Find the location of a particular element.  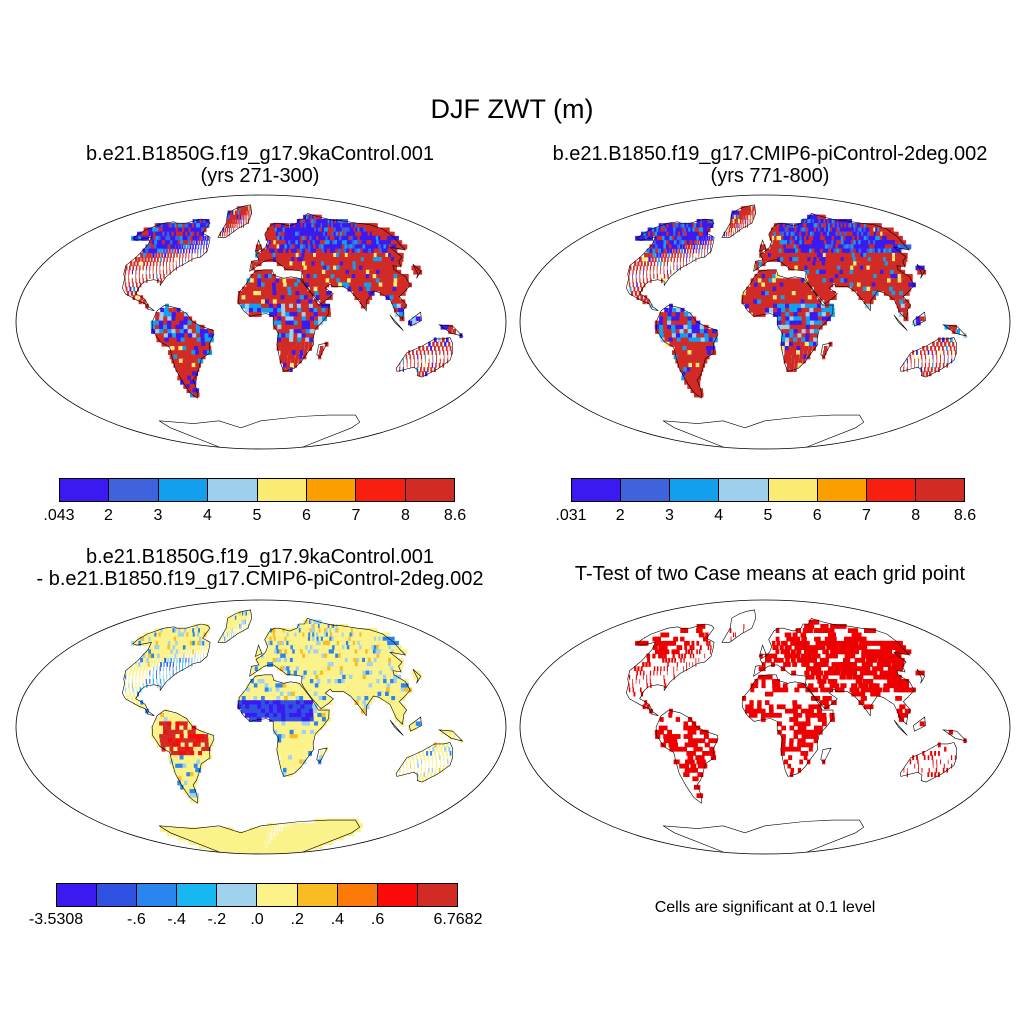

colorbar-label: 6.7682 is located at coordinates (458, 919).